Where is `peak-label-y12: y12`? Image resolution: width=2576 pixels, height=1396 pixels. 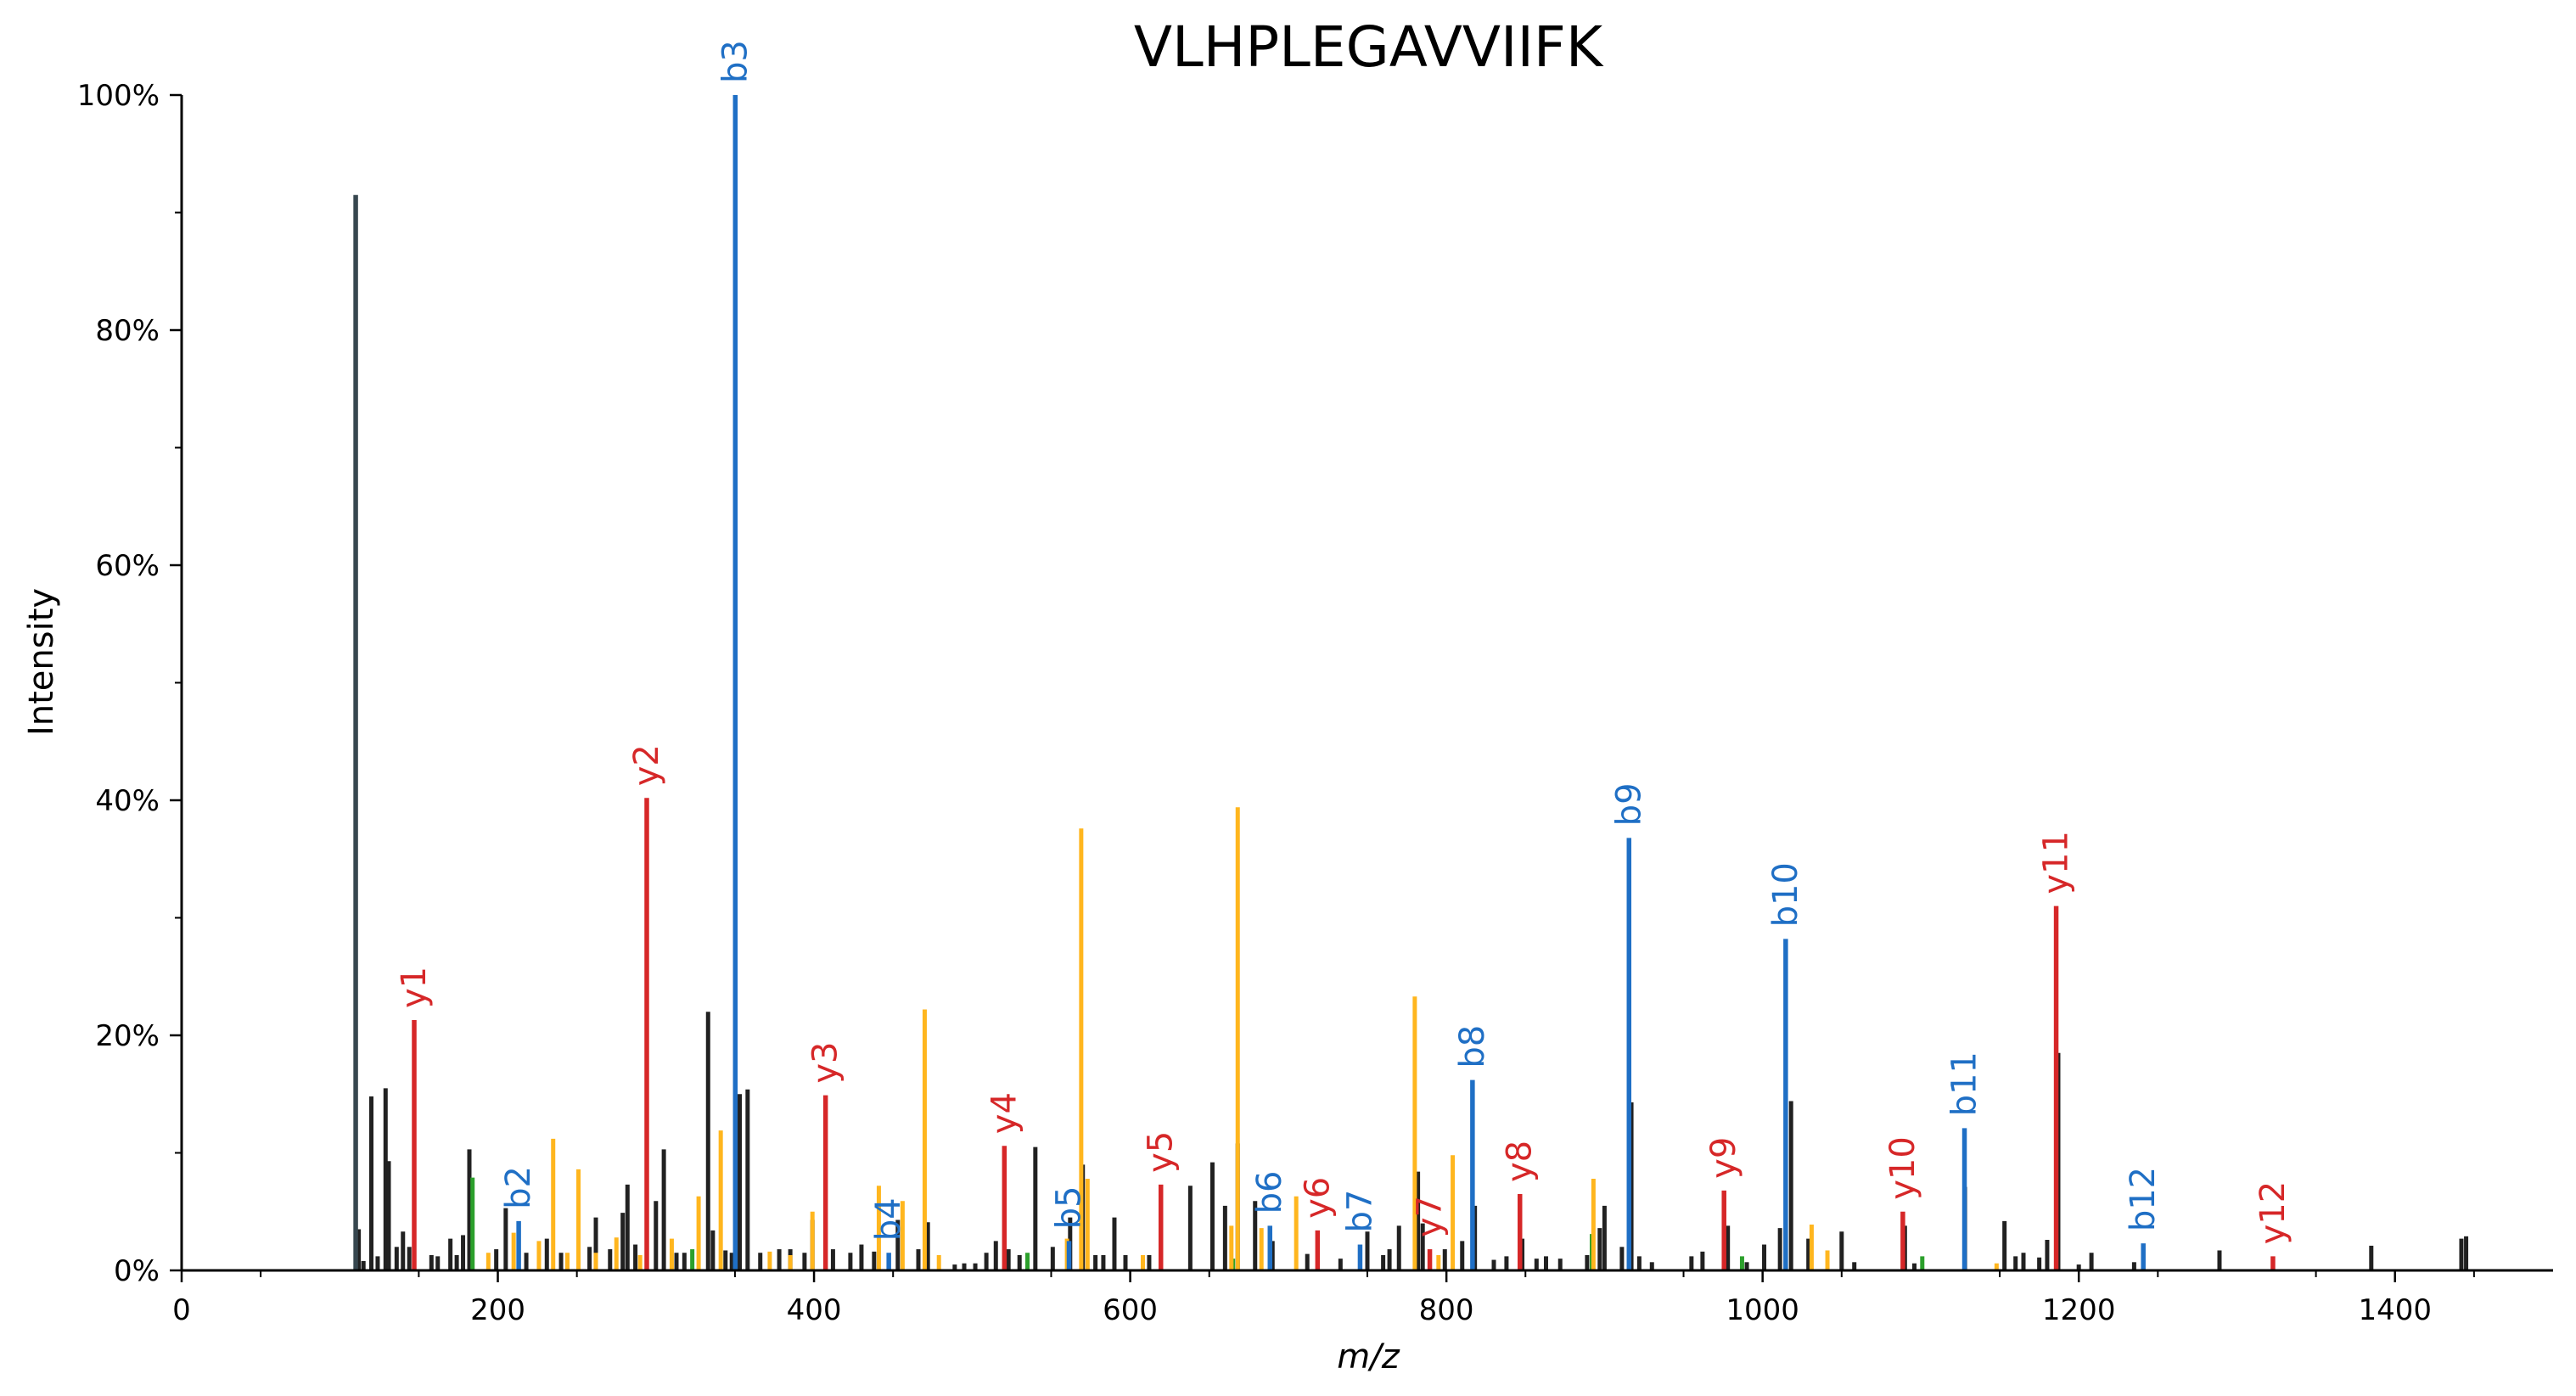 peak-label-y12: y12 is located at coordinates (2273, 1213).